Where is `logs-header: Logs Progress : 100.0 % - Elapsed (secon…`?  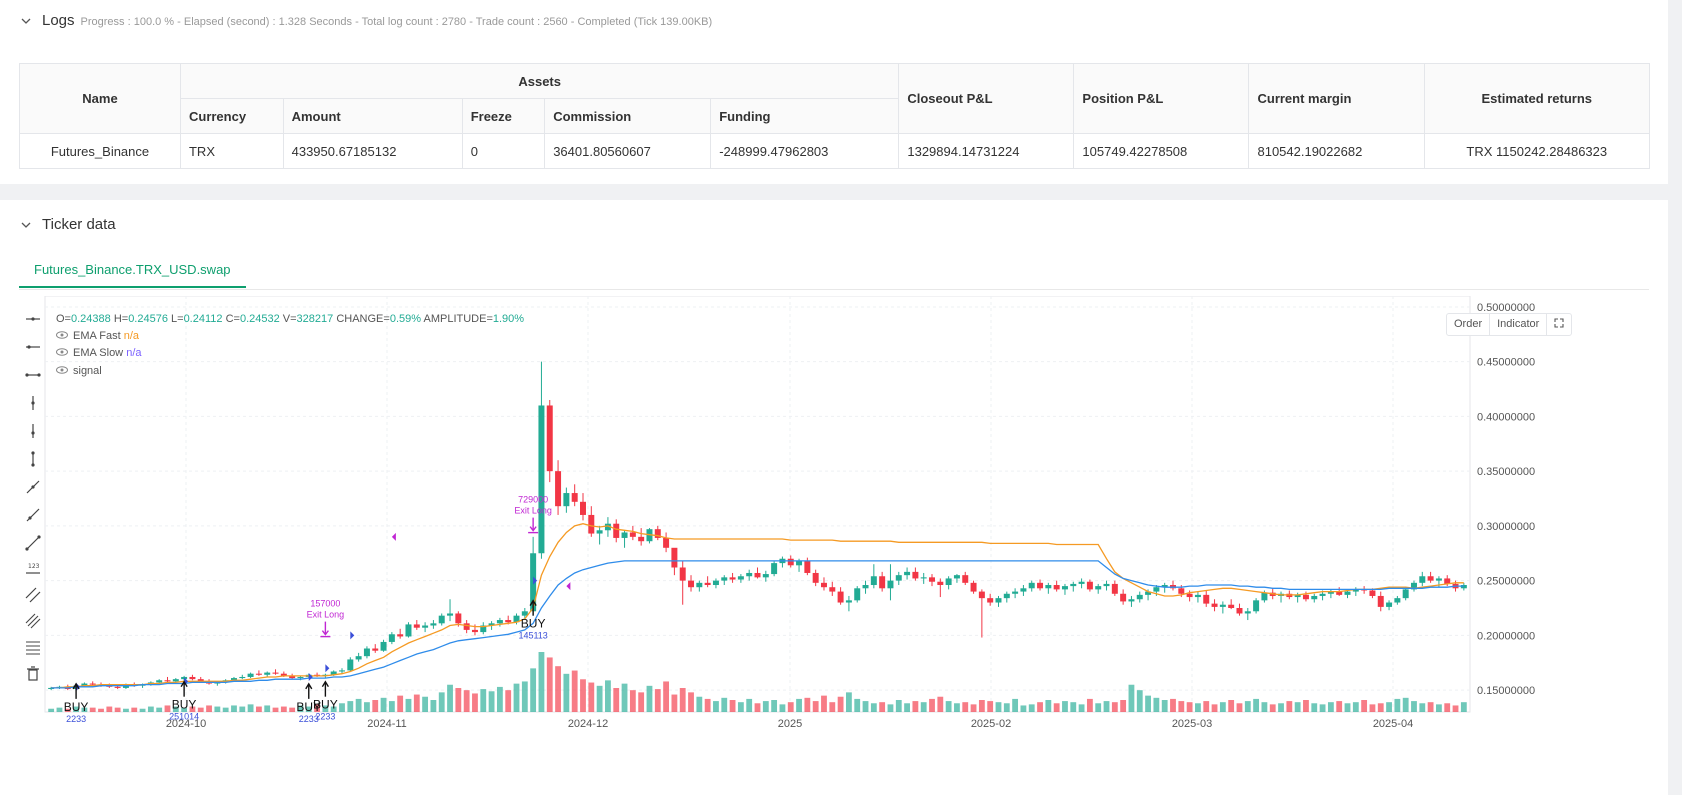
logs-header: Logs Progress : 100.0 % - Elapsed (secon… is located at coordinates (365, 20).